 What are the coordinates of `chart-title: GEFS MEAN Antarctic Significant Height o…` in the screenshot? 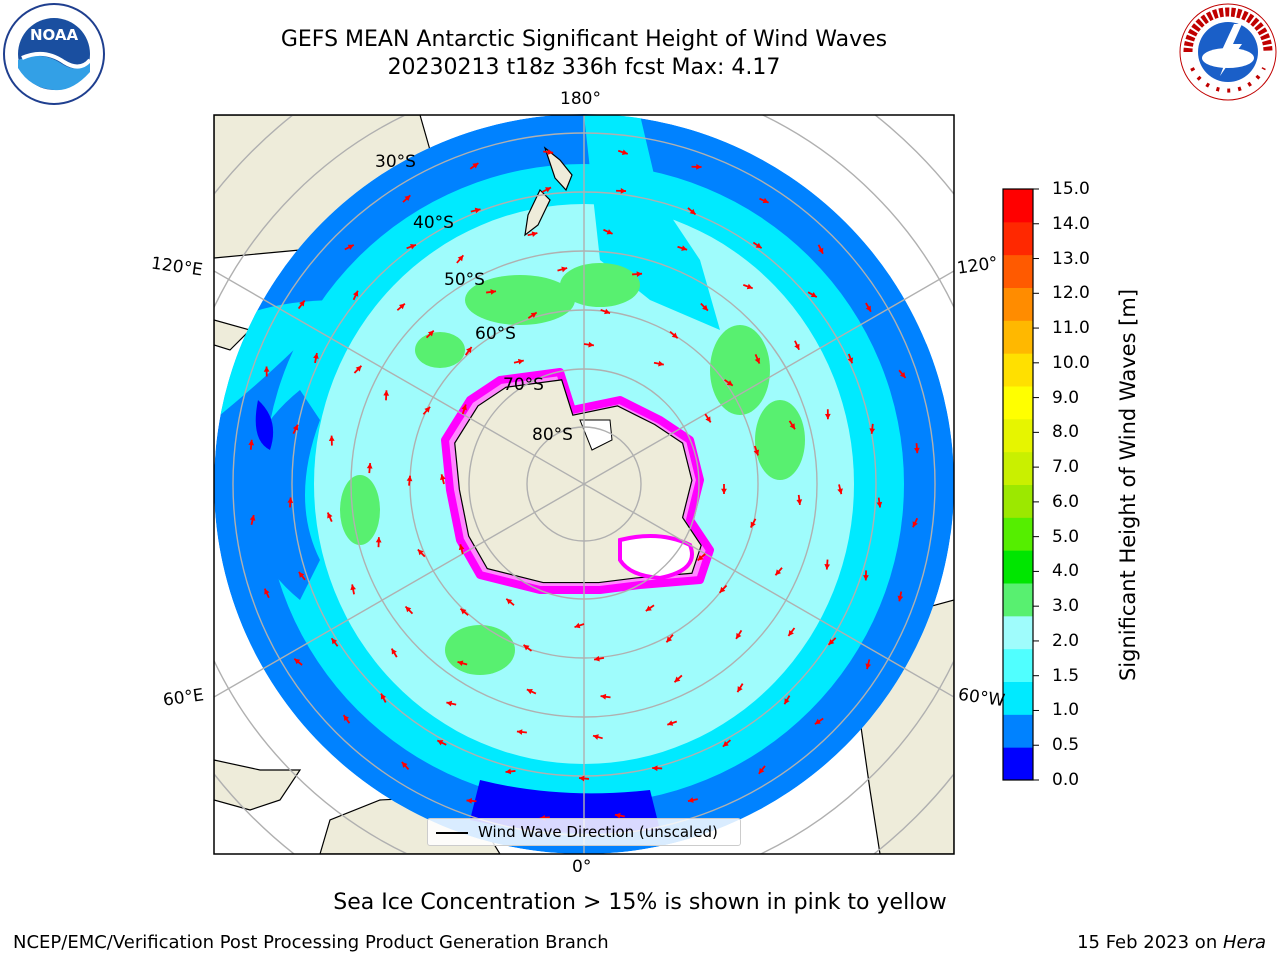 It's located at (584, 39).